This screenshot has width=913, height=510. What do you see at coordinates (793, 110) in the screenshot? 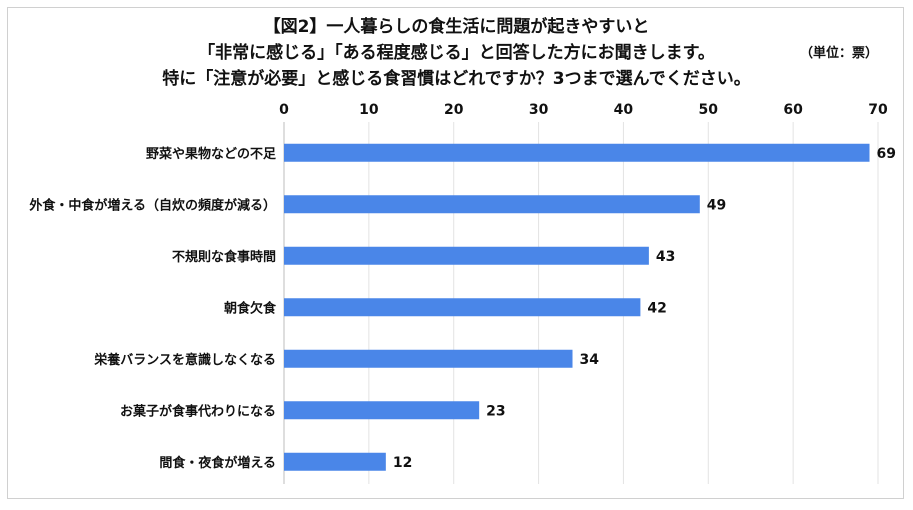
I see `x-tick-label: 60` at bounding box center [793, 110].